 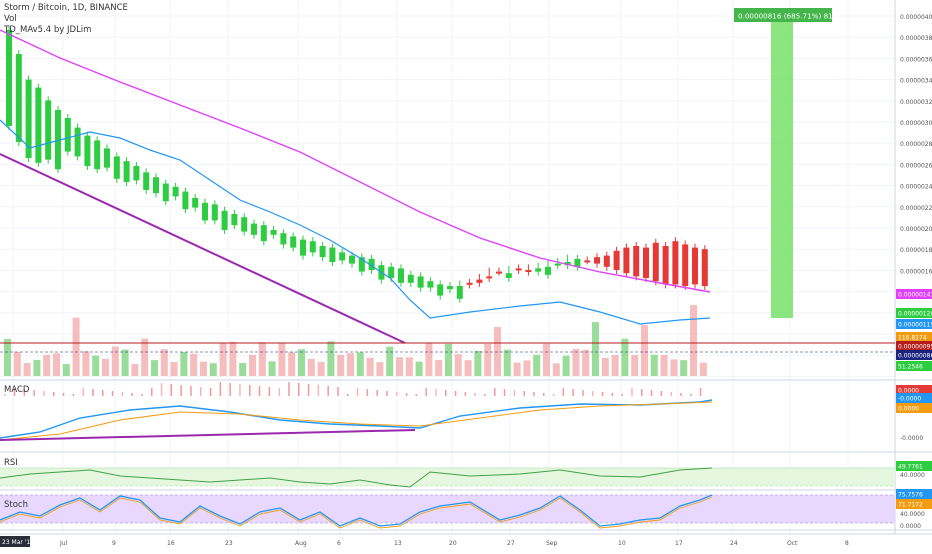 What do you see at coordinates (356, 477) in the screenshot?
I see `rsi-line` at bounding box center [356, 477].